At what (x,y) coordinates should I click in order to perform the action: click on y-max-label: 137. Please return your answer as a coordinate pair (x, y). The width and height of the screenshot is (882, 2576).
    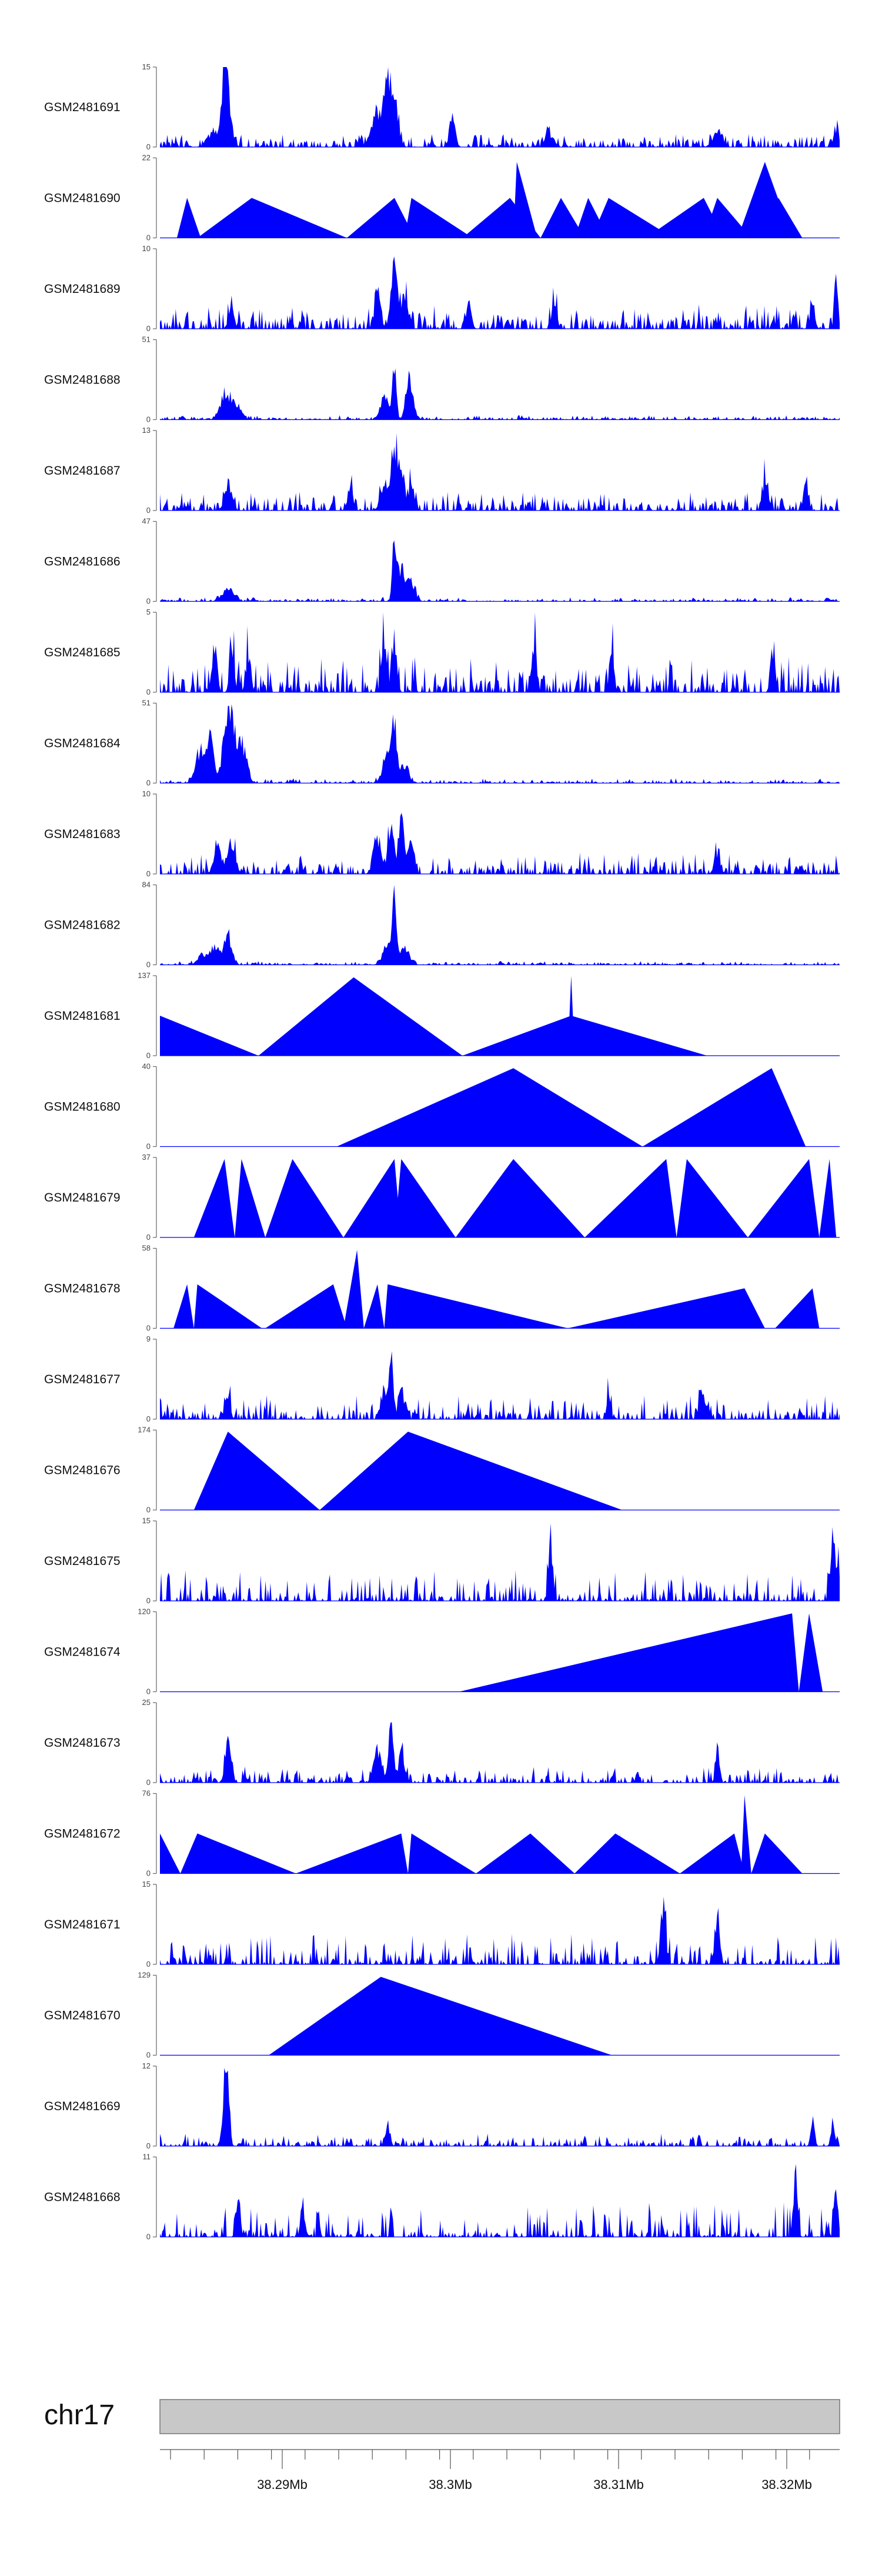
    Looking at the image, I should click on (144, 975).